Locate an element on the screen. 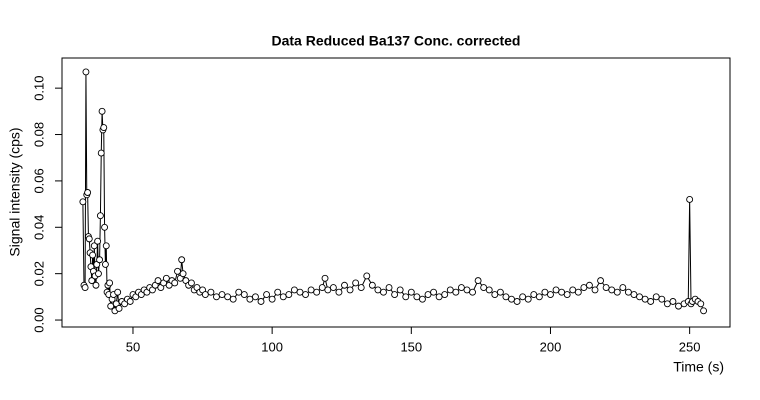  x-tick-label: 150 is located at coordinates (411, 346).